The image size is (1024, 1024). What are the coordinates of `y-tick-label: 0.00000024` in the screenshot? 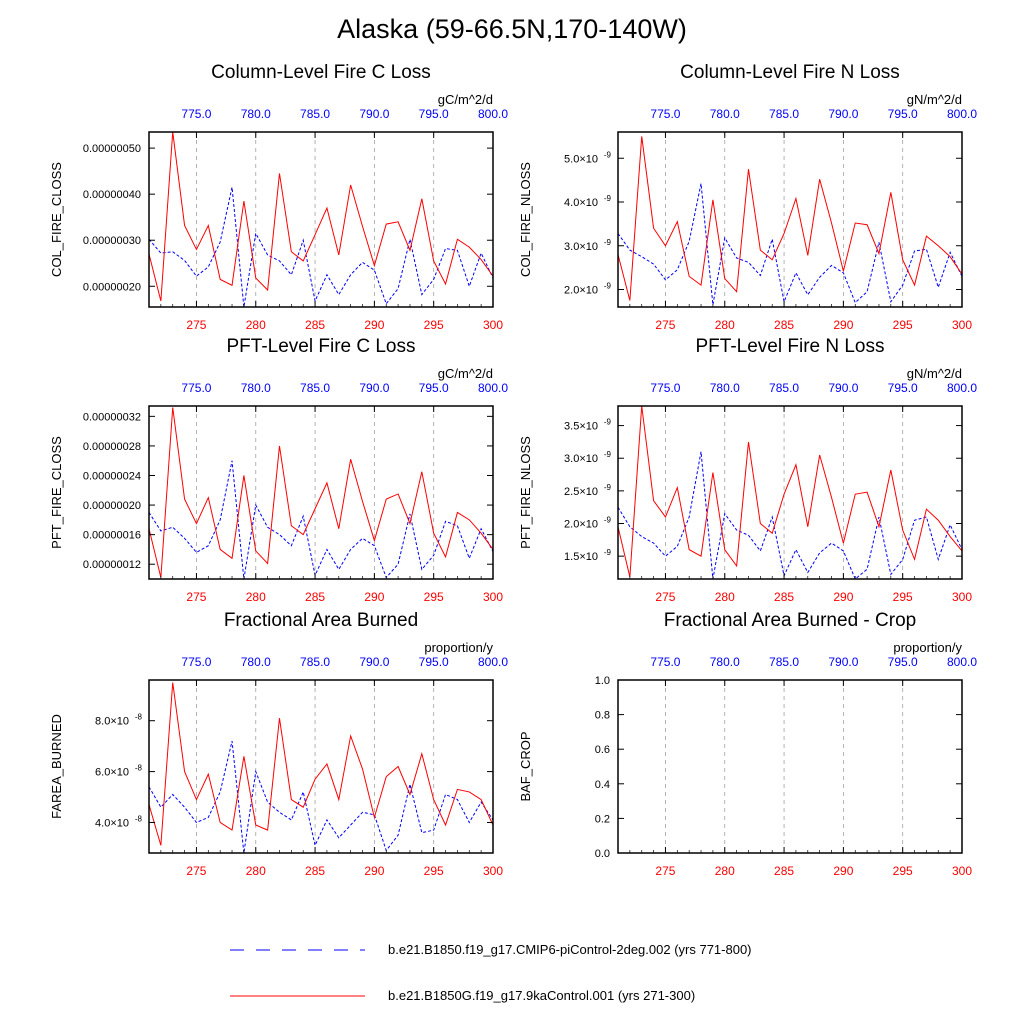 It's located at (112, 476).